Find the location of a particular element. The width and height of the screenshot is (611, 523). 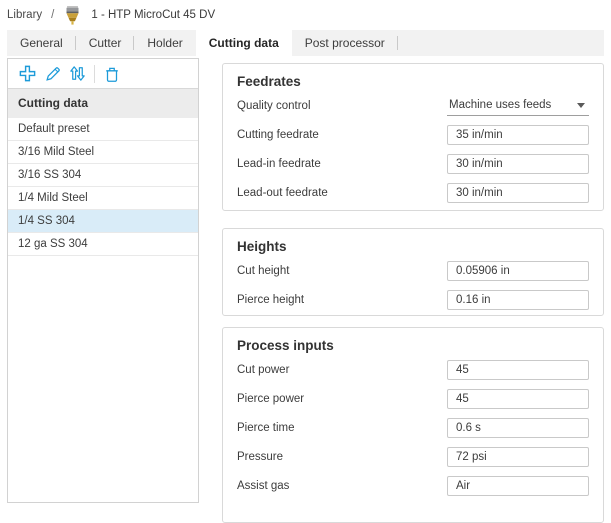

field-lead-in-feedrate: Lead-in feedrate is located at coordinates (413, 163).